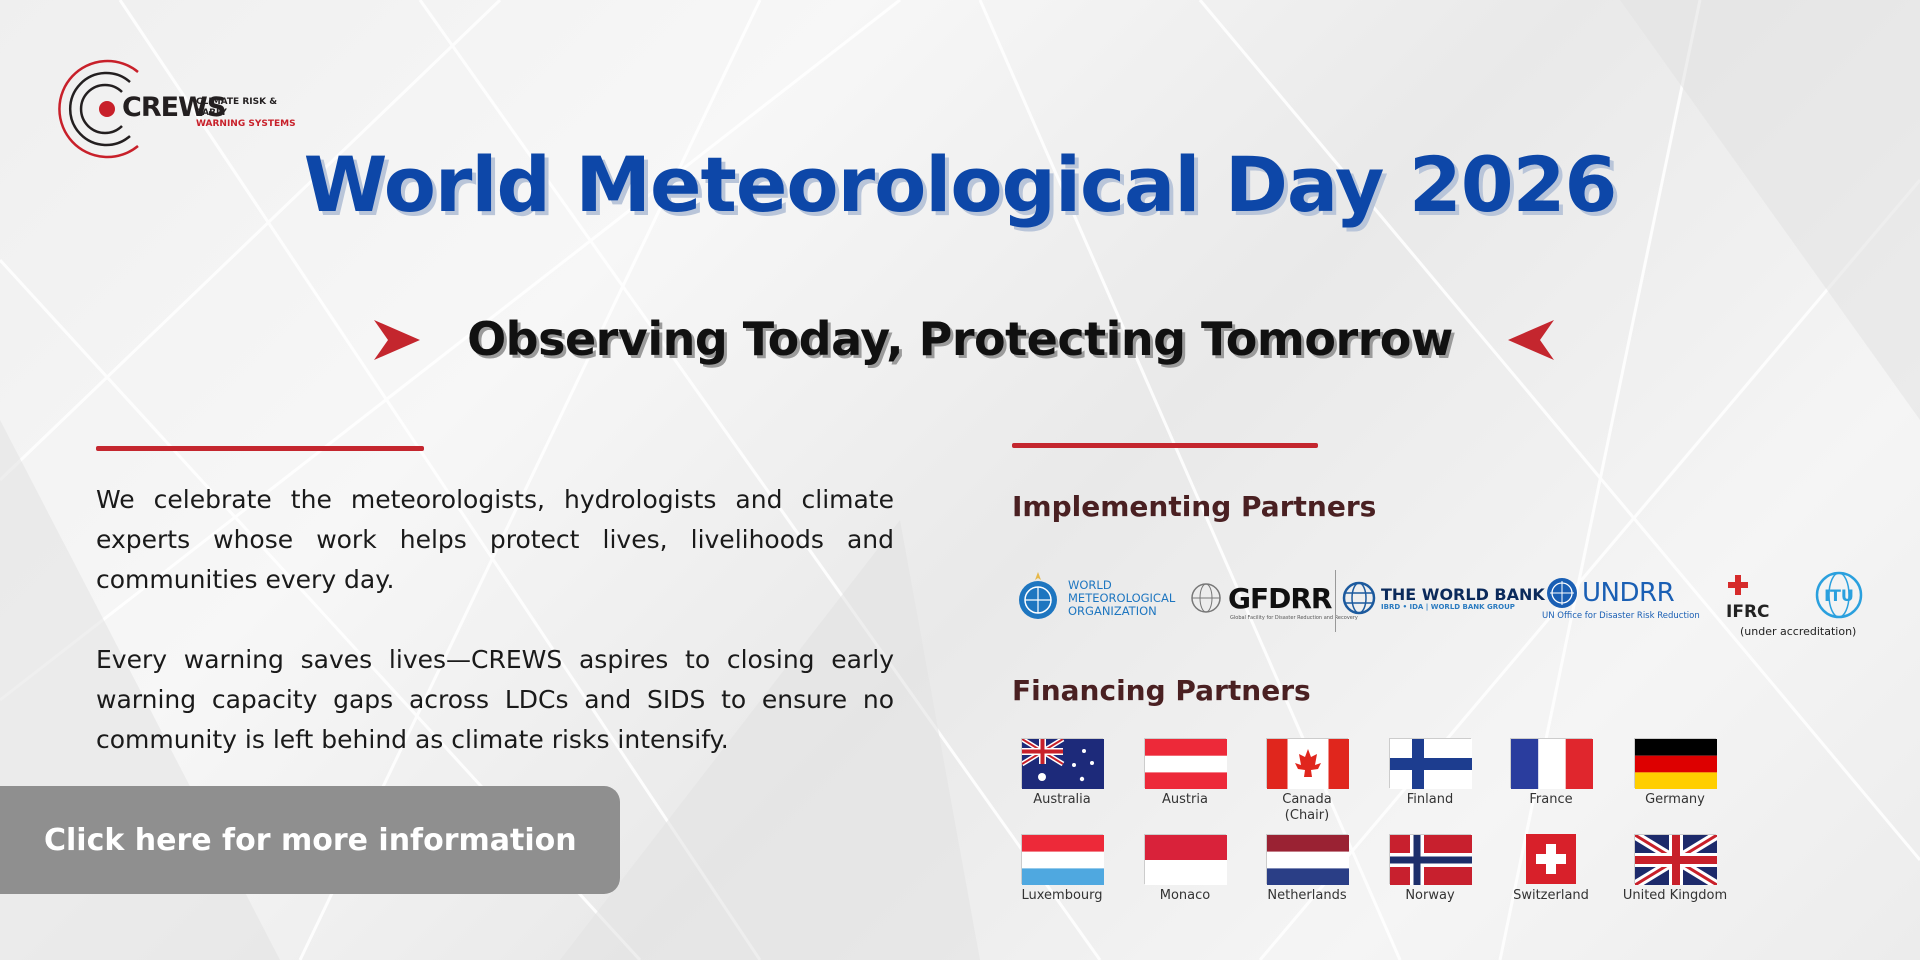  I want to click on gfdrr-name: GFDRR, so click(1280, 598).